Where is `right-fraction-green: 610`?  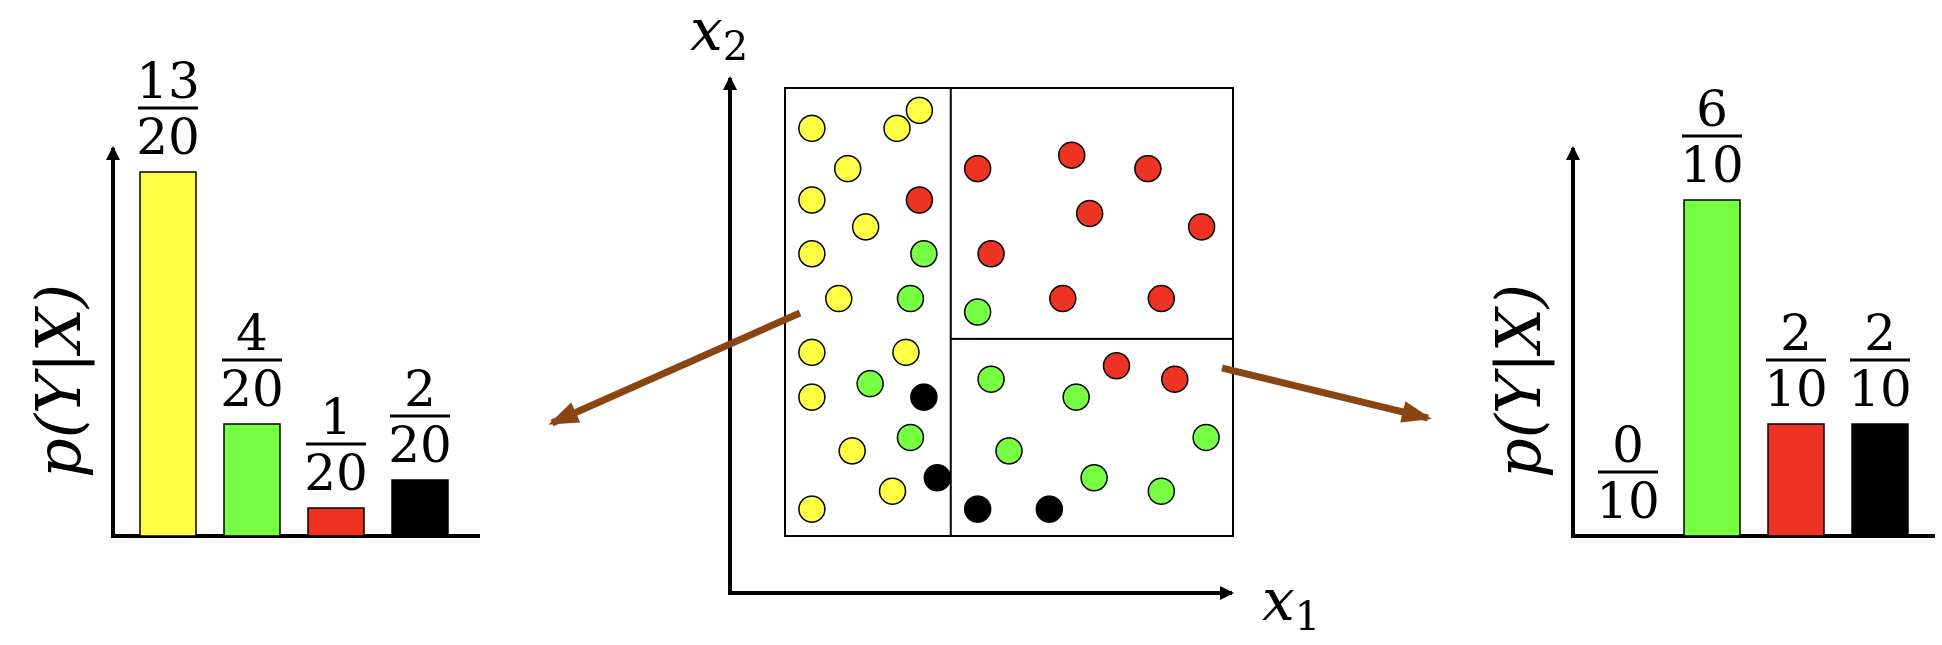
right-fraction-green: 610 is located at coordinates (1712, 137).